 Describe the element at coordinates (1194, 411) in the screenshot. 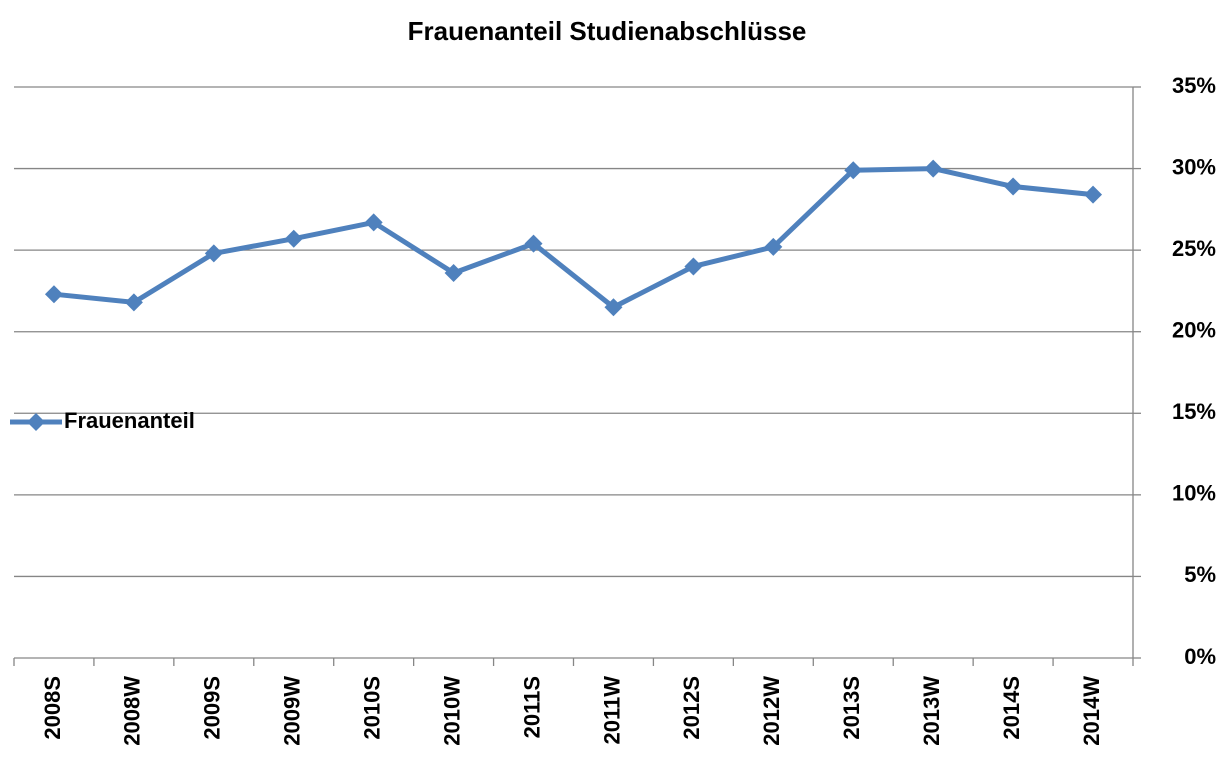

I see `y-tick-label: 15%` at that location.